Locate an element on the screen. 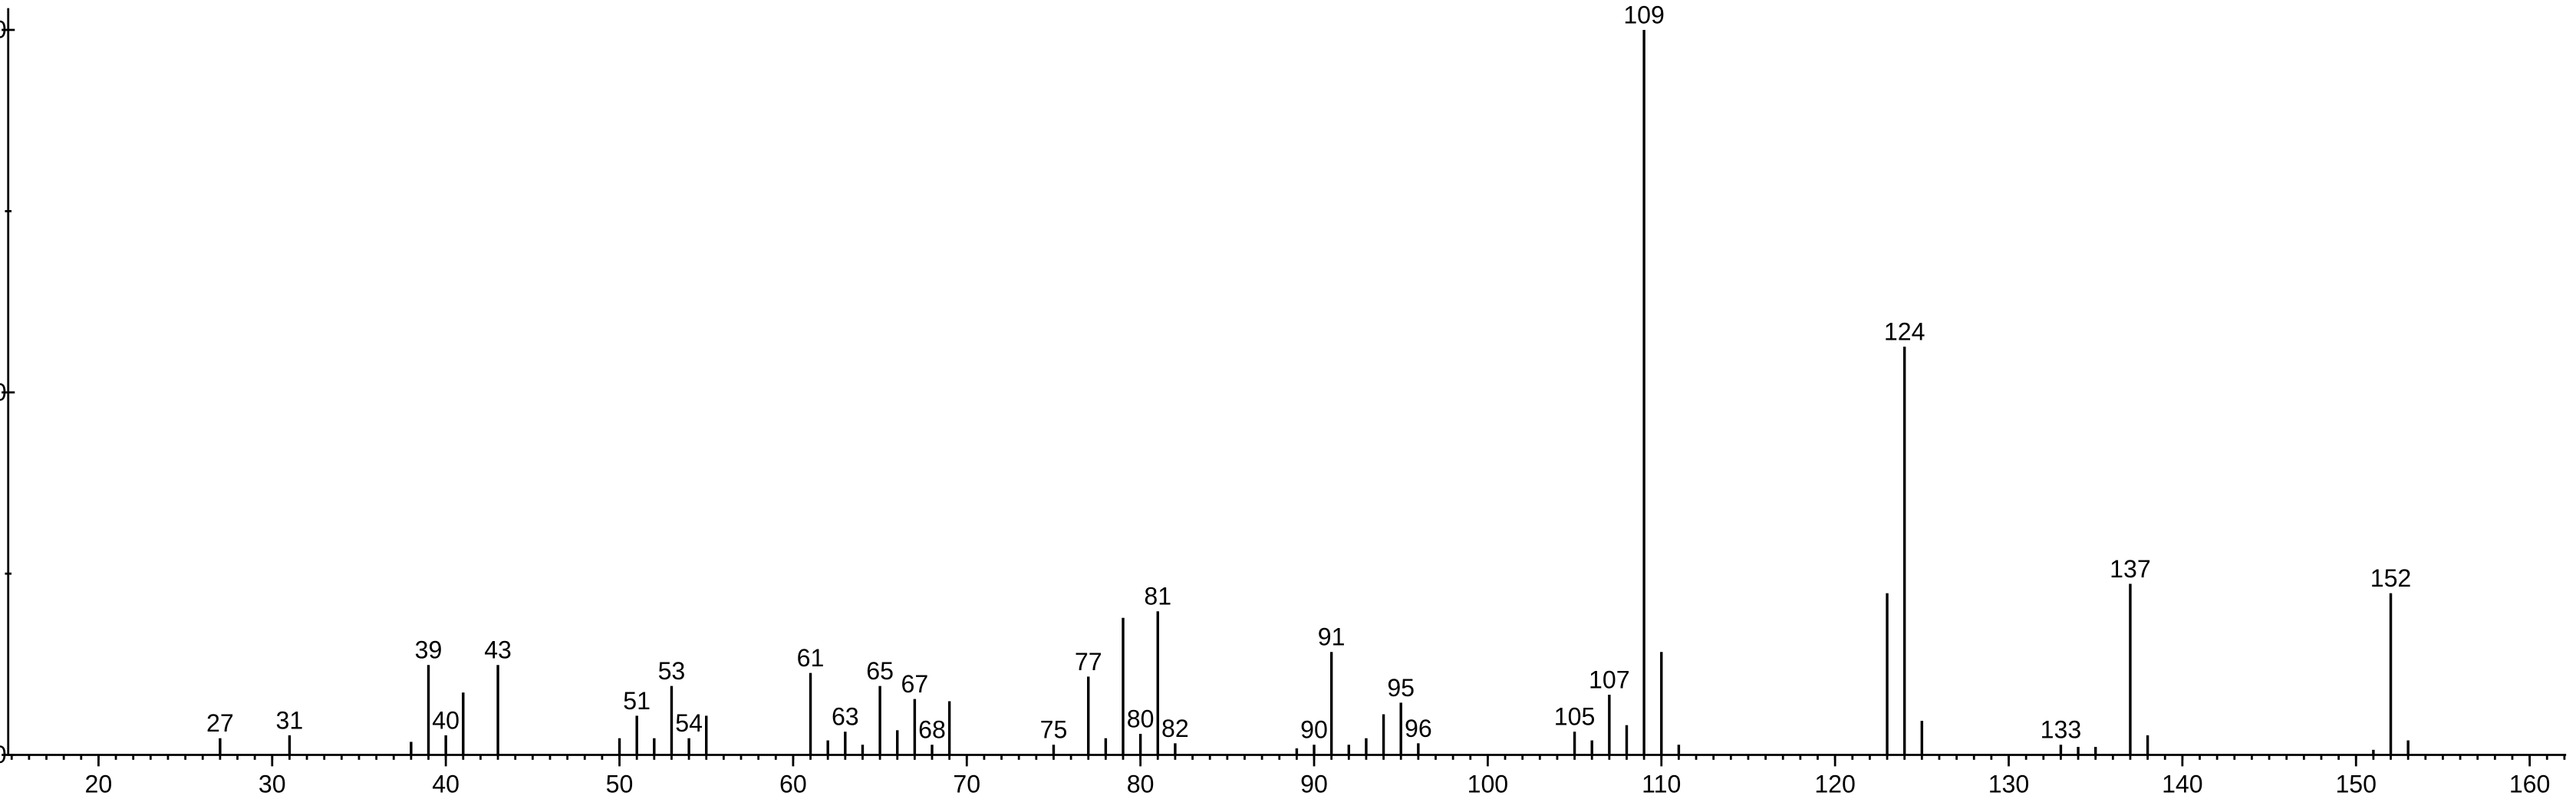 This screenshot has width=2576, height=799. x-tick-label: 130 is located at coordinates (2009, 784).